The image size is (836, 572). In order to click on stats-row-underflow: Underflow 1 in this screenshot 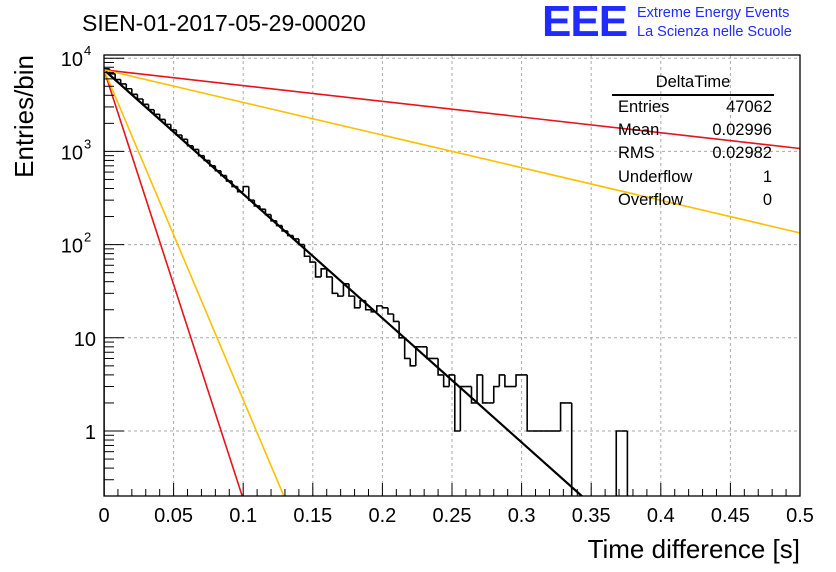, I will do `click(693, 177)`.